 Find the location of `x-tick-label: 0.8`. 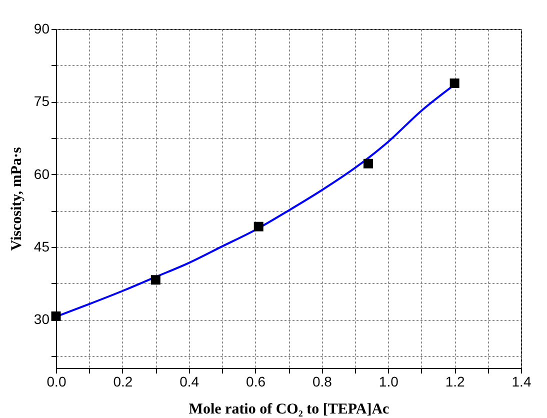

x-tick-label: 0.8 is located at coordinates (322, 382).